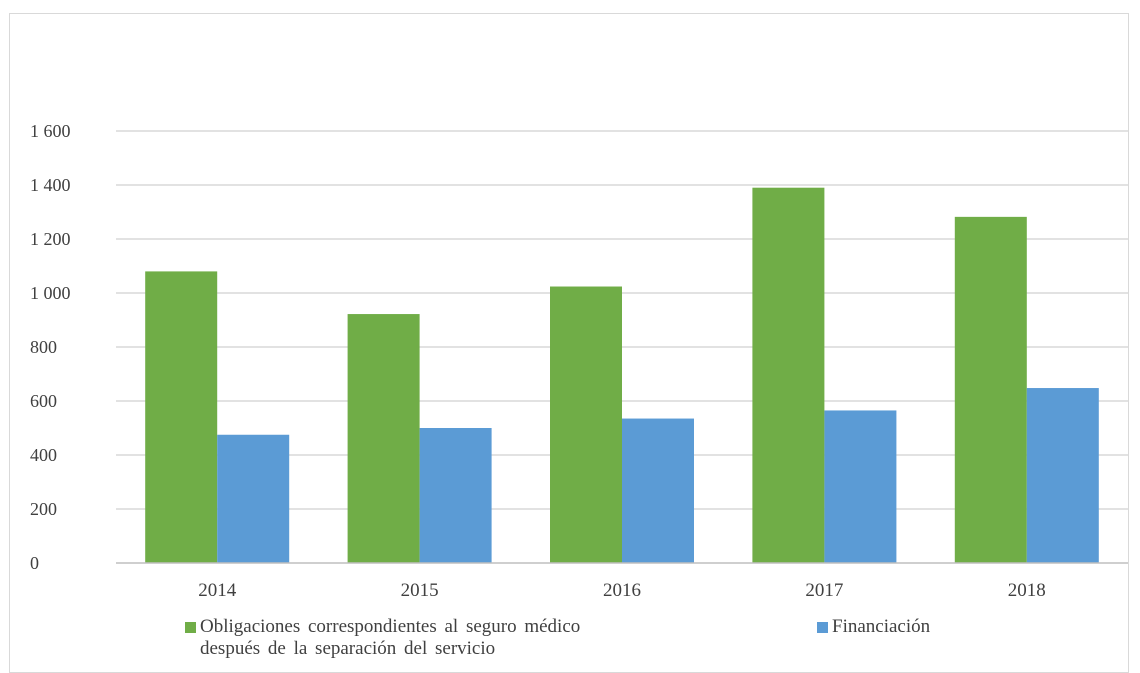 This screenshot has height=673, width=1140. I want to click on y-tick-label: 1 200, so click(50, 239).